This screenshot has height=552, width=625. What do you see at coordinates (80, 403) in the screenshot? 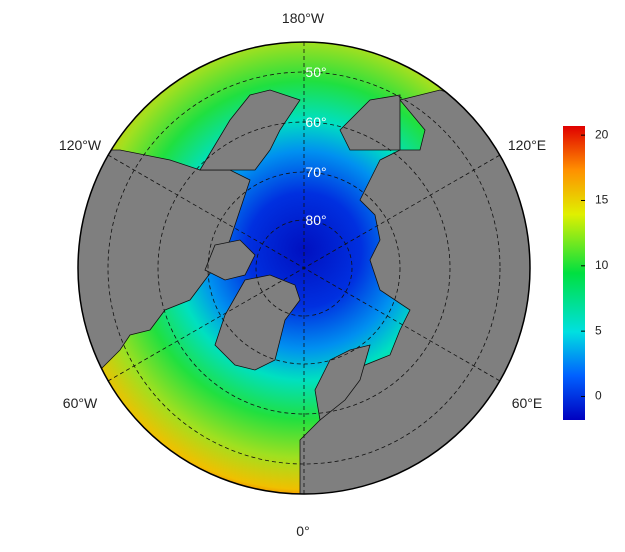
I see `lon-label: 60°W` at bounding box center [80, 403].